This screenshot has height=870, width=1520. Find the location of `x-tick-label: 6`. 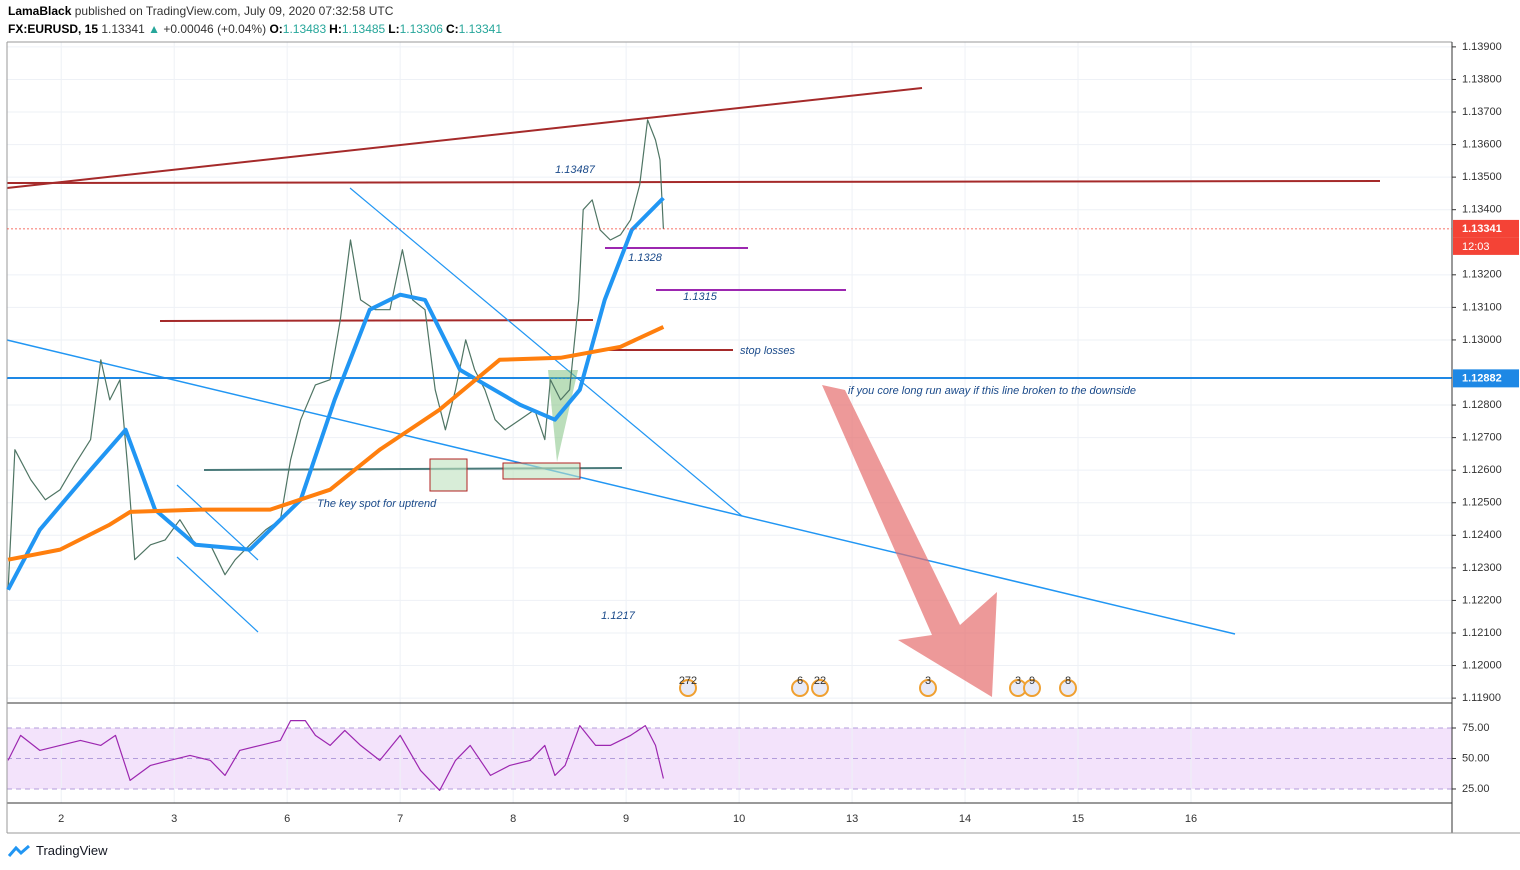

x-tick-label: 6 is located at coordinates (287, 819).